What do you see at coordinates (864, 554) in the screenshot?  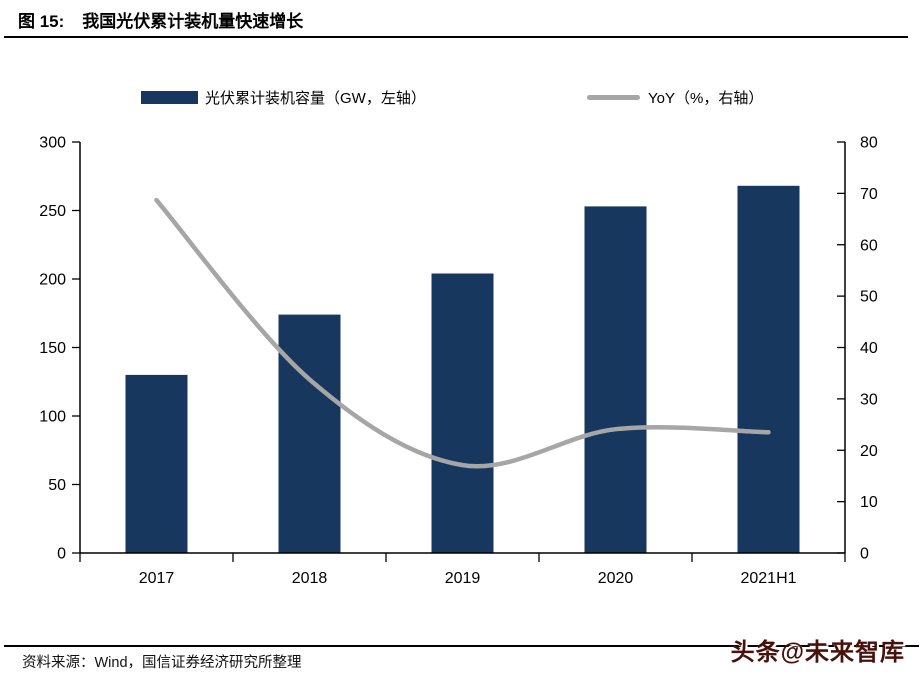 I see `right-tick-label: 0` at bounding box center [864, 554].